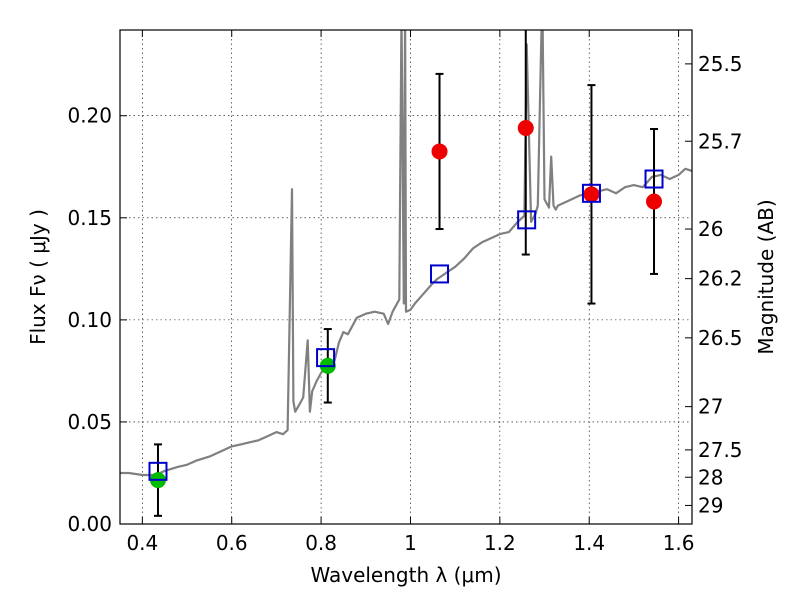  Describe the element at coordinates (142, 543) in the screenshot. I see `x-tick-label: 0.4` at that location.